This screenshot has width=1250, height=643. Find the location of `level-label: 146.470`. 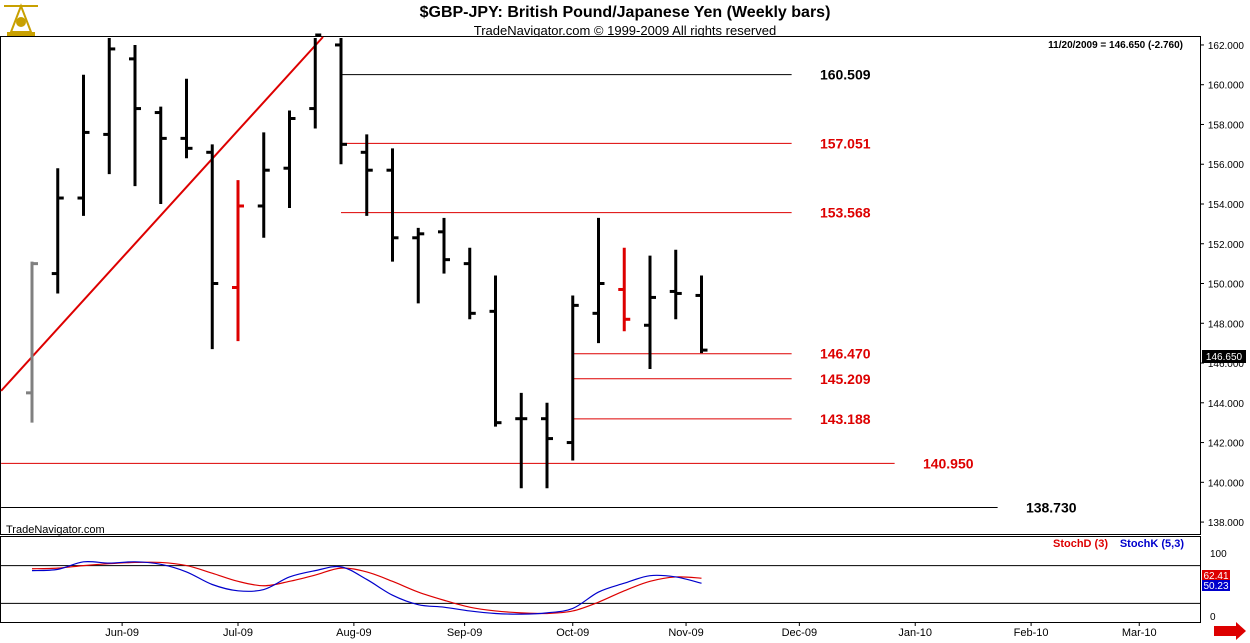

level-label: 146.470 is located at coordinates (845, 354).